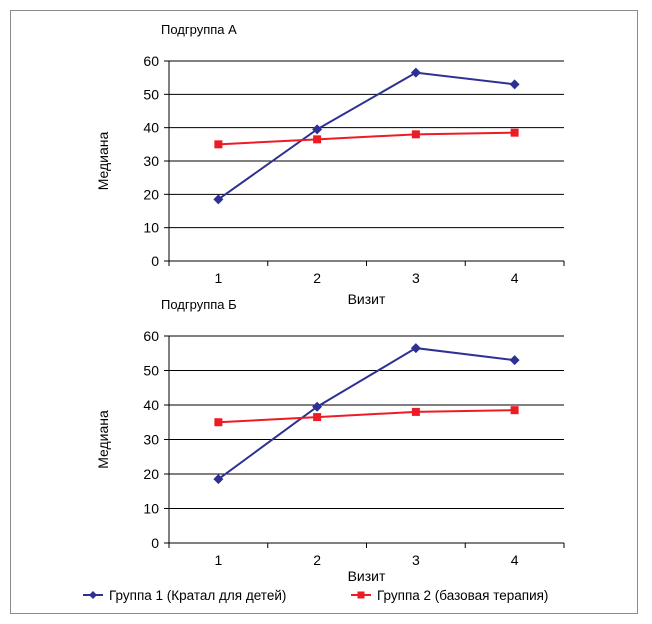  What do you see at coordinates (199, 29) in the screenshot?
I see `chart-title: Подгруппа А` at bounding box center [199, 29].